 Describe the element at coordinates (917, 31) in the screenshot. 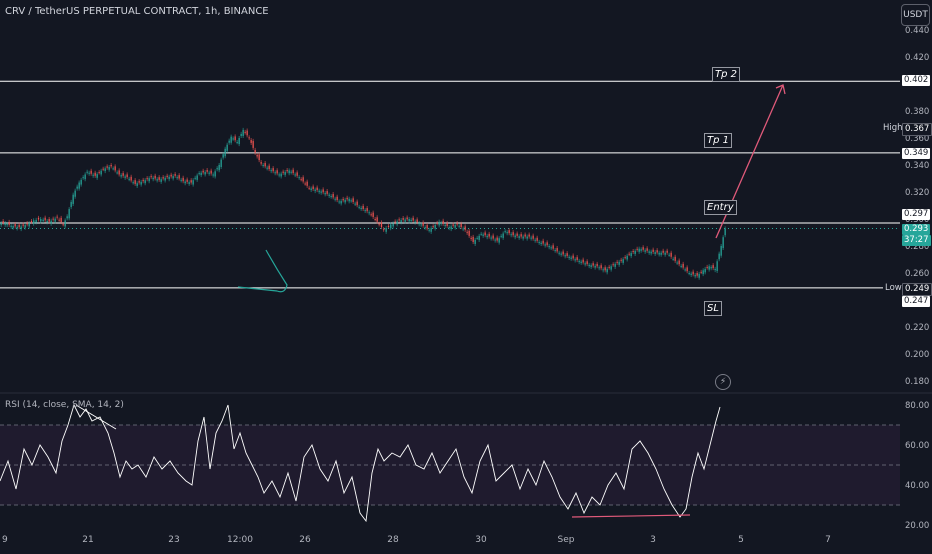

I see `price-tick-label: 0.440` at that location.